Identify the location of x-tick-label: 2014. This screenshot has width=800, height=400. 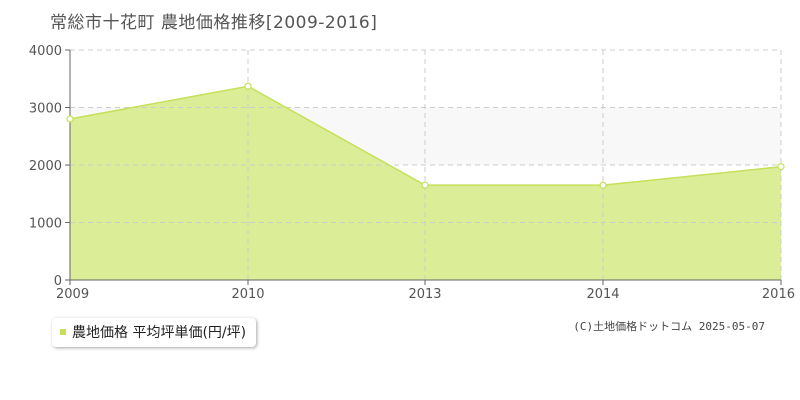
(602, 294).